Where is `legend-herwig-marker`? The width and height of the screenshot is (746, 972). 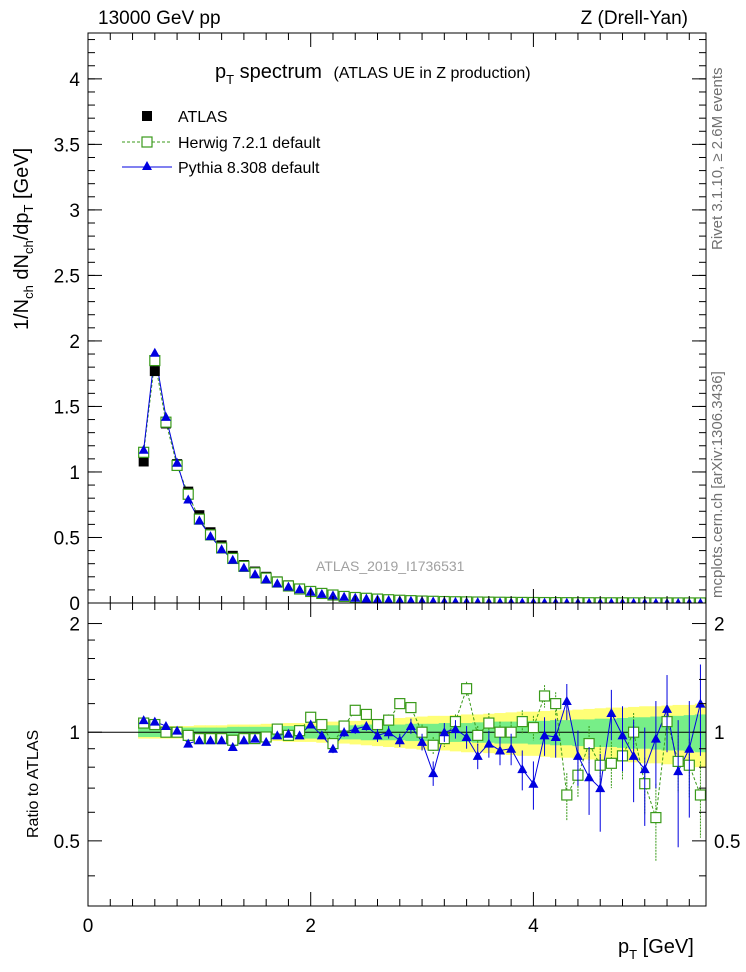 legend-herwig-marker is located at coordinates (147, 142).